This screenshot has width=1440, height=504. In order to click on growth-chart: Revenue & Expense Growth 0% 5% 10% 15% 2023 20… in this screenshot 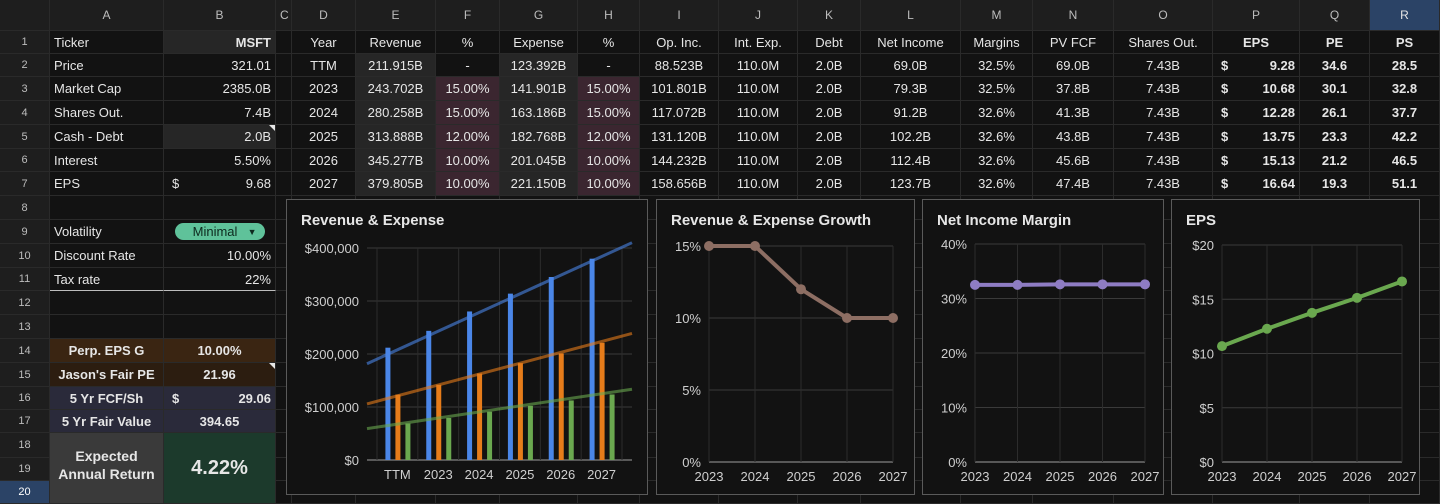, I will do `click(785, 347)`.